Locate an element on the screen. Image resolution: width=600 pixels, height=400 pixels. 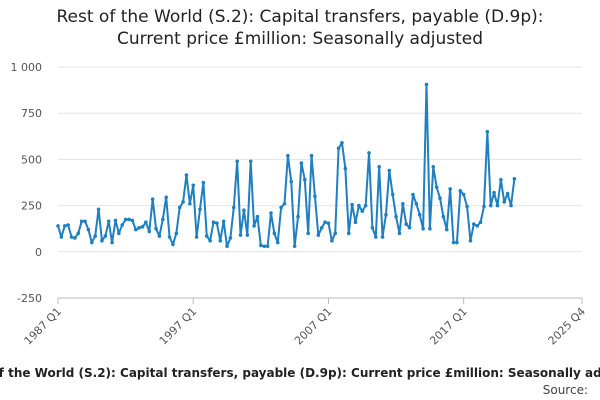
y-tick-label: -250 is located at coordinates (29, 298).